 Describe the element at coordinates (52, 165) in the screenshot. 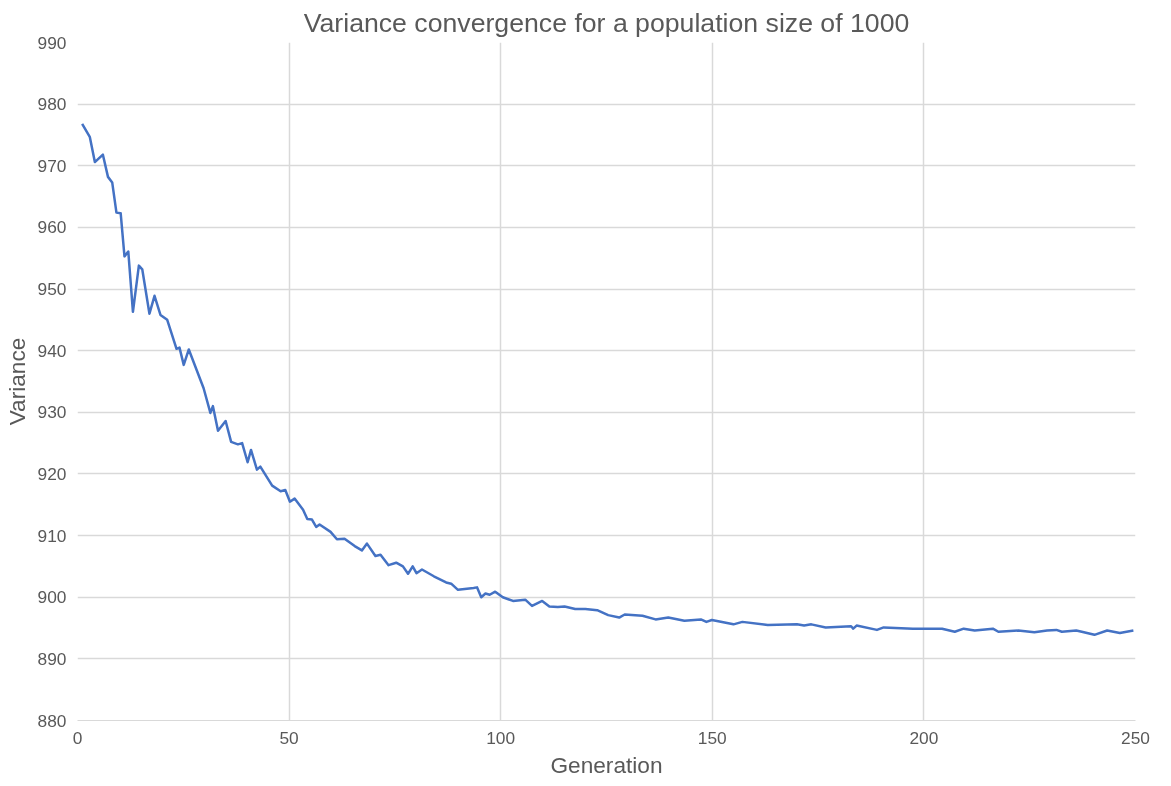

I see `y-tick-label: 970` at that location.